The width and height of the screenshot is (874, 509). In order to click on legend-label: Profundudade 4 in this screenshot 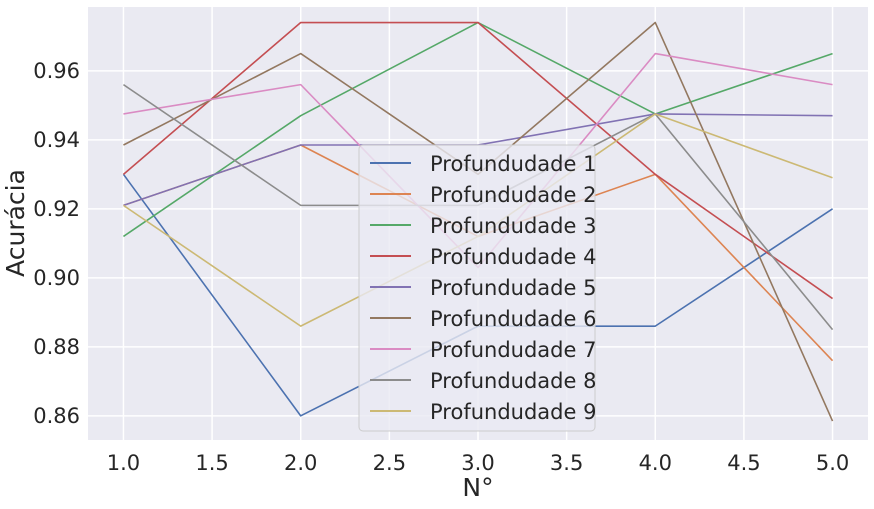, I will do `click(513, 257)`.